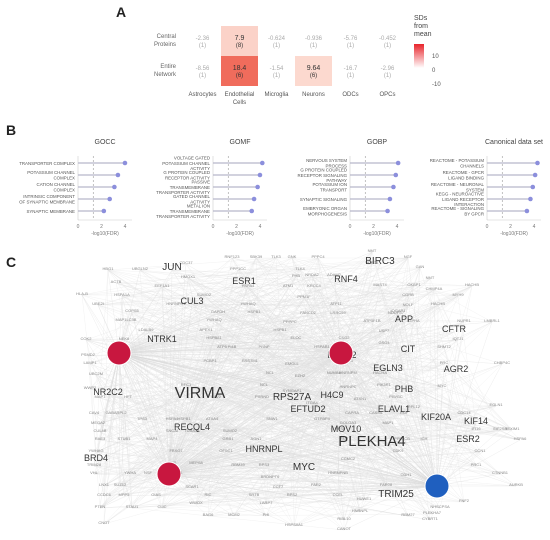  I want to click on column-label: Cells, so click(239, 103).